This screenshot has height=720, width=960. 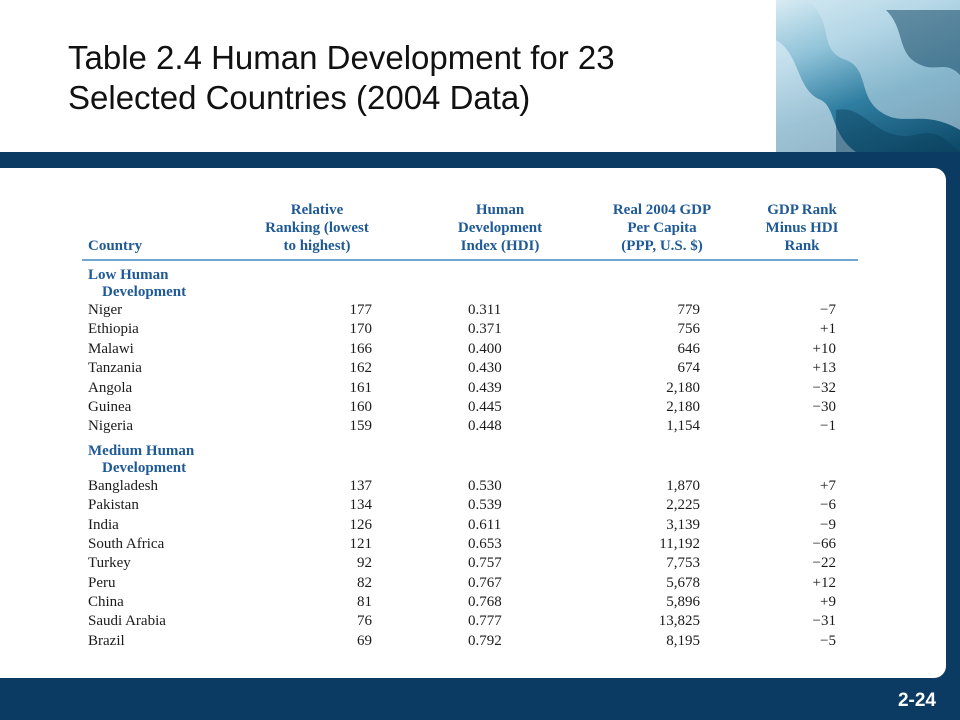 What do you see at coordinates (824, 582) in the screenshot?
I see `cell-diff: +12` at bounding box center [824, 582].